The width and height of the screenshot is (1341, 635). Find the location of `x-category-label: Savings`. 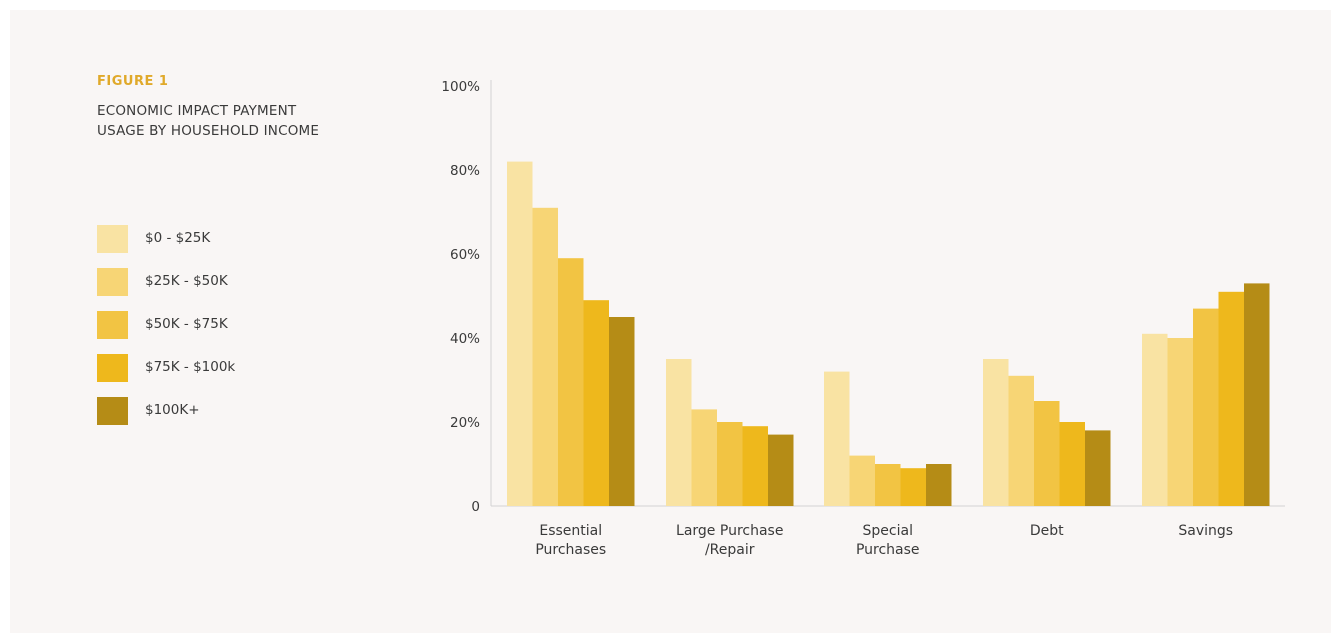

x-category-label: Savings is located at coordinates (1205, 531).